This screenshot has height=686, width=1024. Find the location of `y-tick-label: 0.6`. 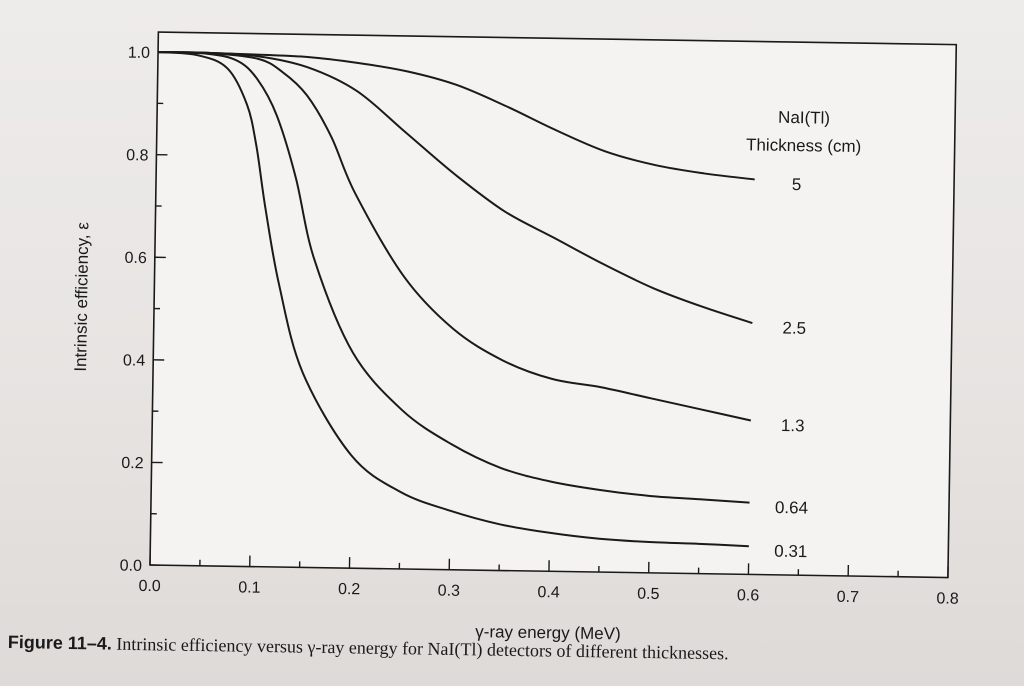

y-tick-label: 0.6 is located at coordinates (135, 258).